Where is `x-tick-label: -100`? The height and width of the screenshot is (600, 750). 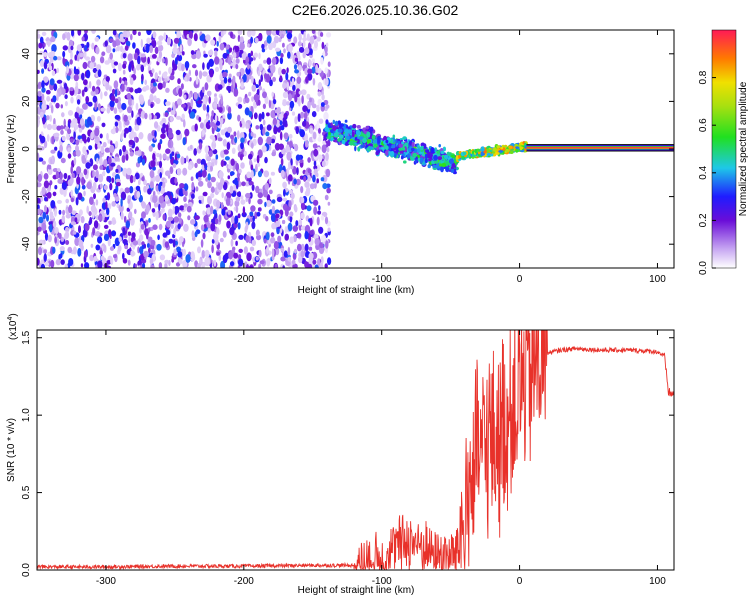
x-tick-label: -100 is located at coordinates (382, 279).